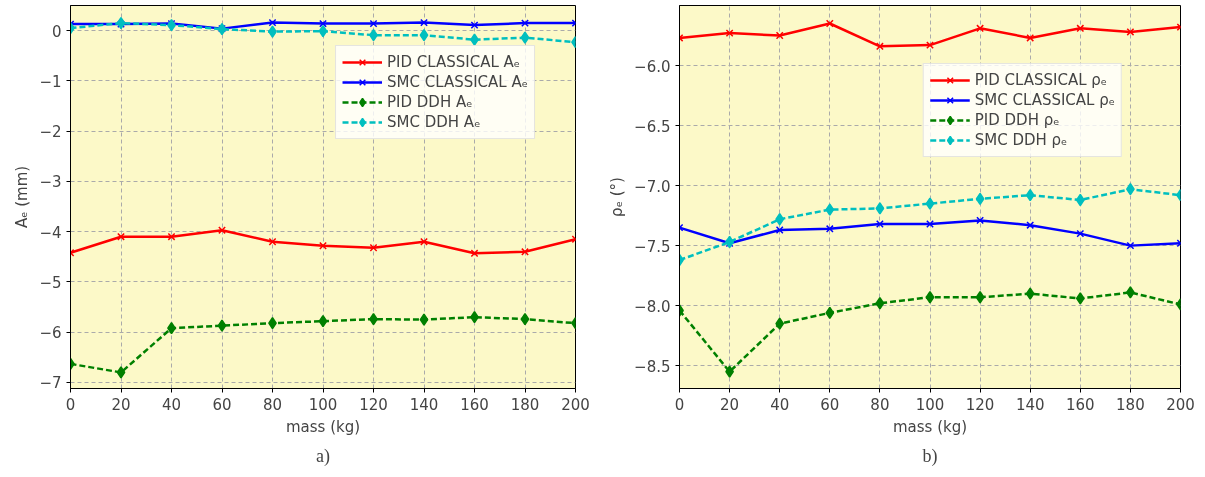 This screenshot has height=477, width=1205. Describe the element at coordinates (434, 122) in the screenshot. I see `legend-label: SMC DDH Aₑ` at that location.